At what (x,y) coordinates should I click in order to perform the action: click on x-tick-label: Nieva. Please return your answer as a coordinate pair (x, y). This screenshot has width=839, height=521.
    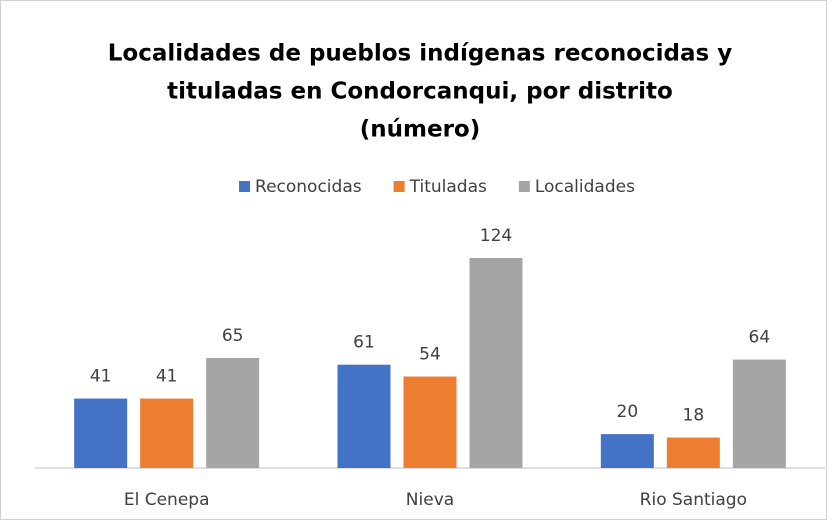
    Looking at the image, I should click on (430, 500).